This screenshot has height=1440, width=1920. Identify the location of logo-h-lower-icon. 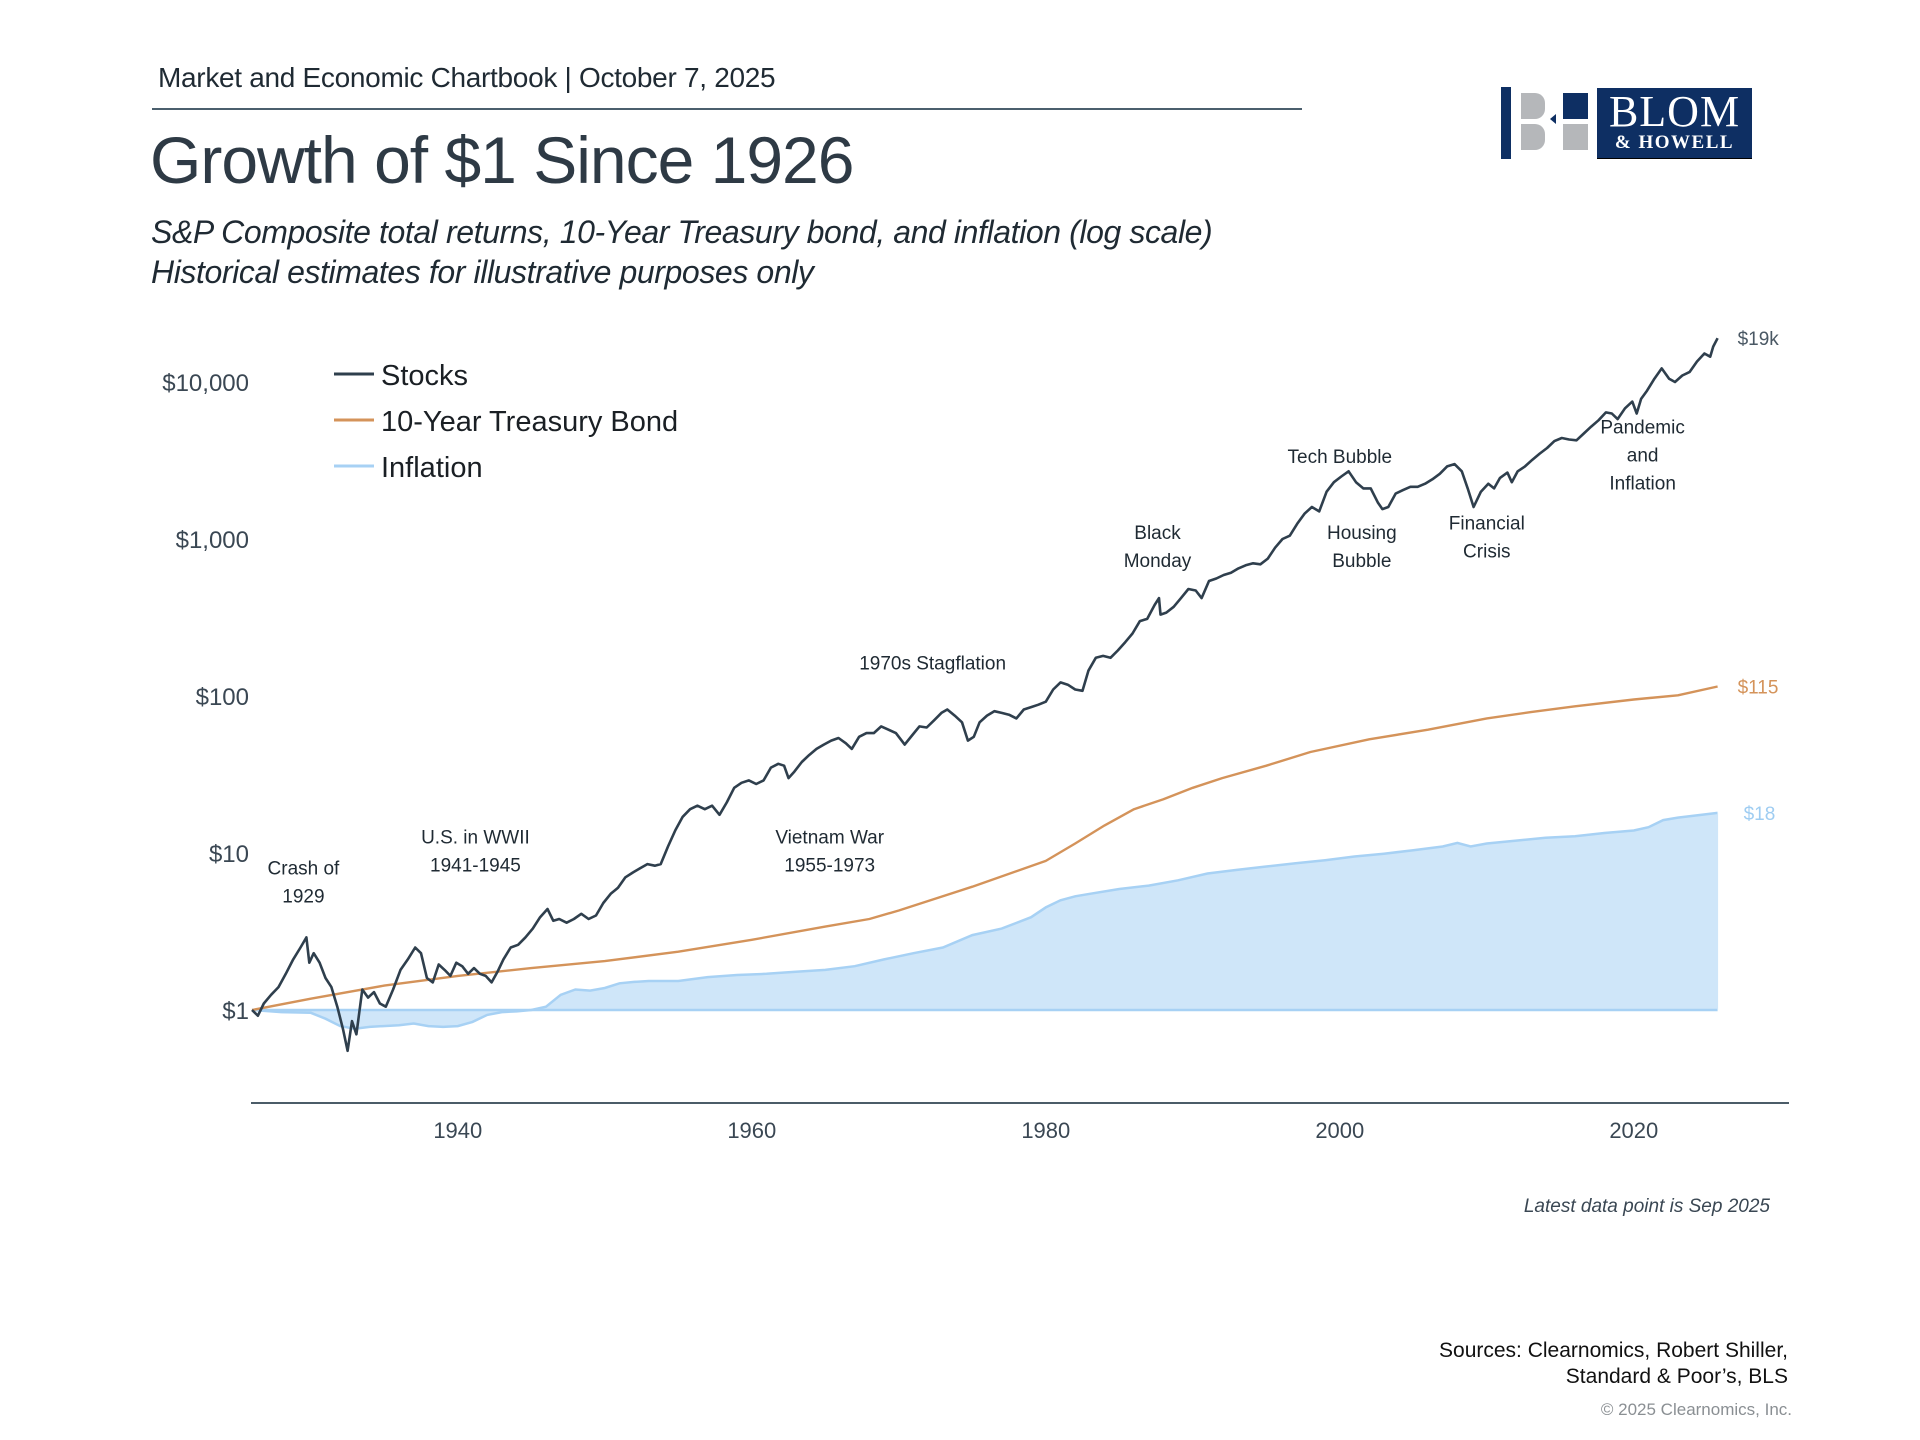
(1575, 137).